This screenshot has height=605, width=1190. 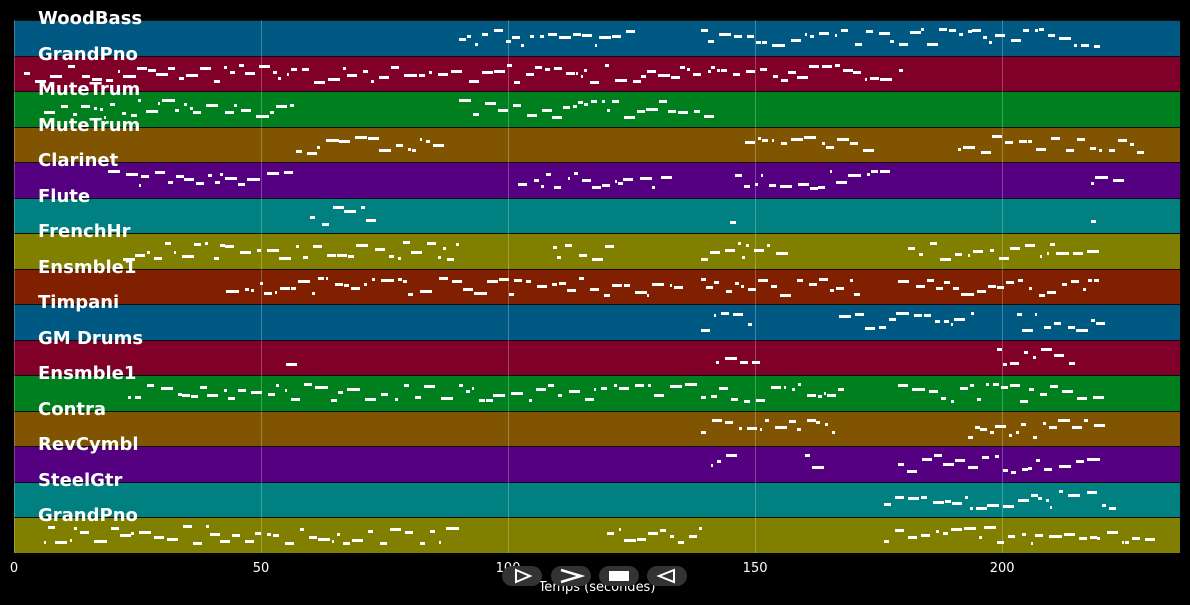 I want to click on stop-button, so click(x=619, y=576).